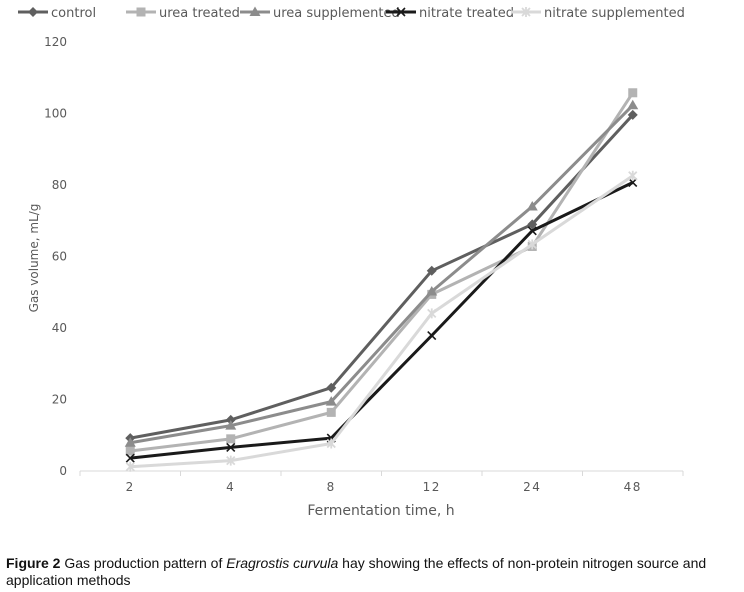  I want to click on y-tick-label: 100, so click(55, 114).